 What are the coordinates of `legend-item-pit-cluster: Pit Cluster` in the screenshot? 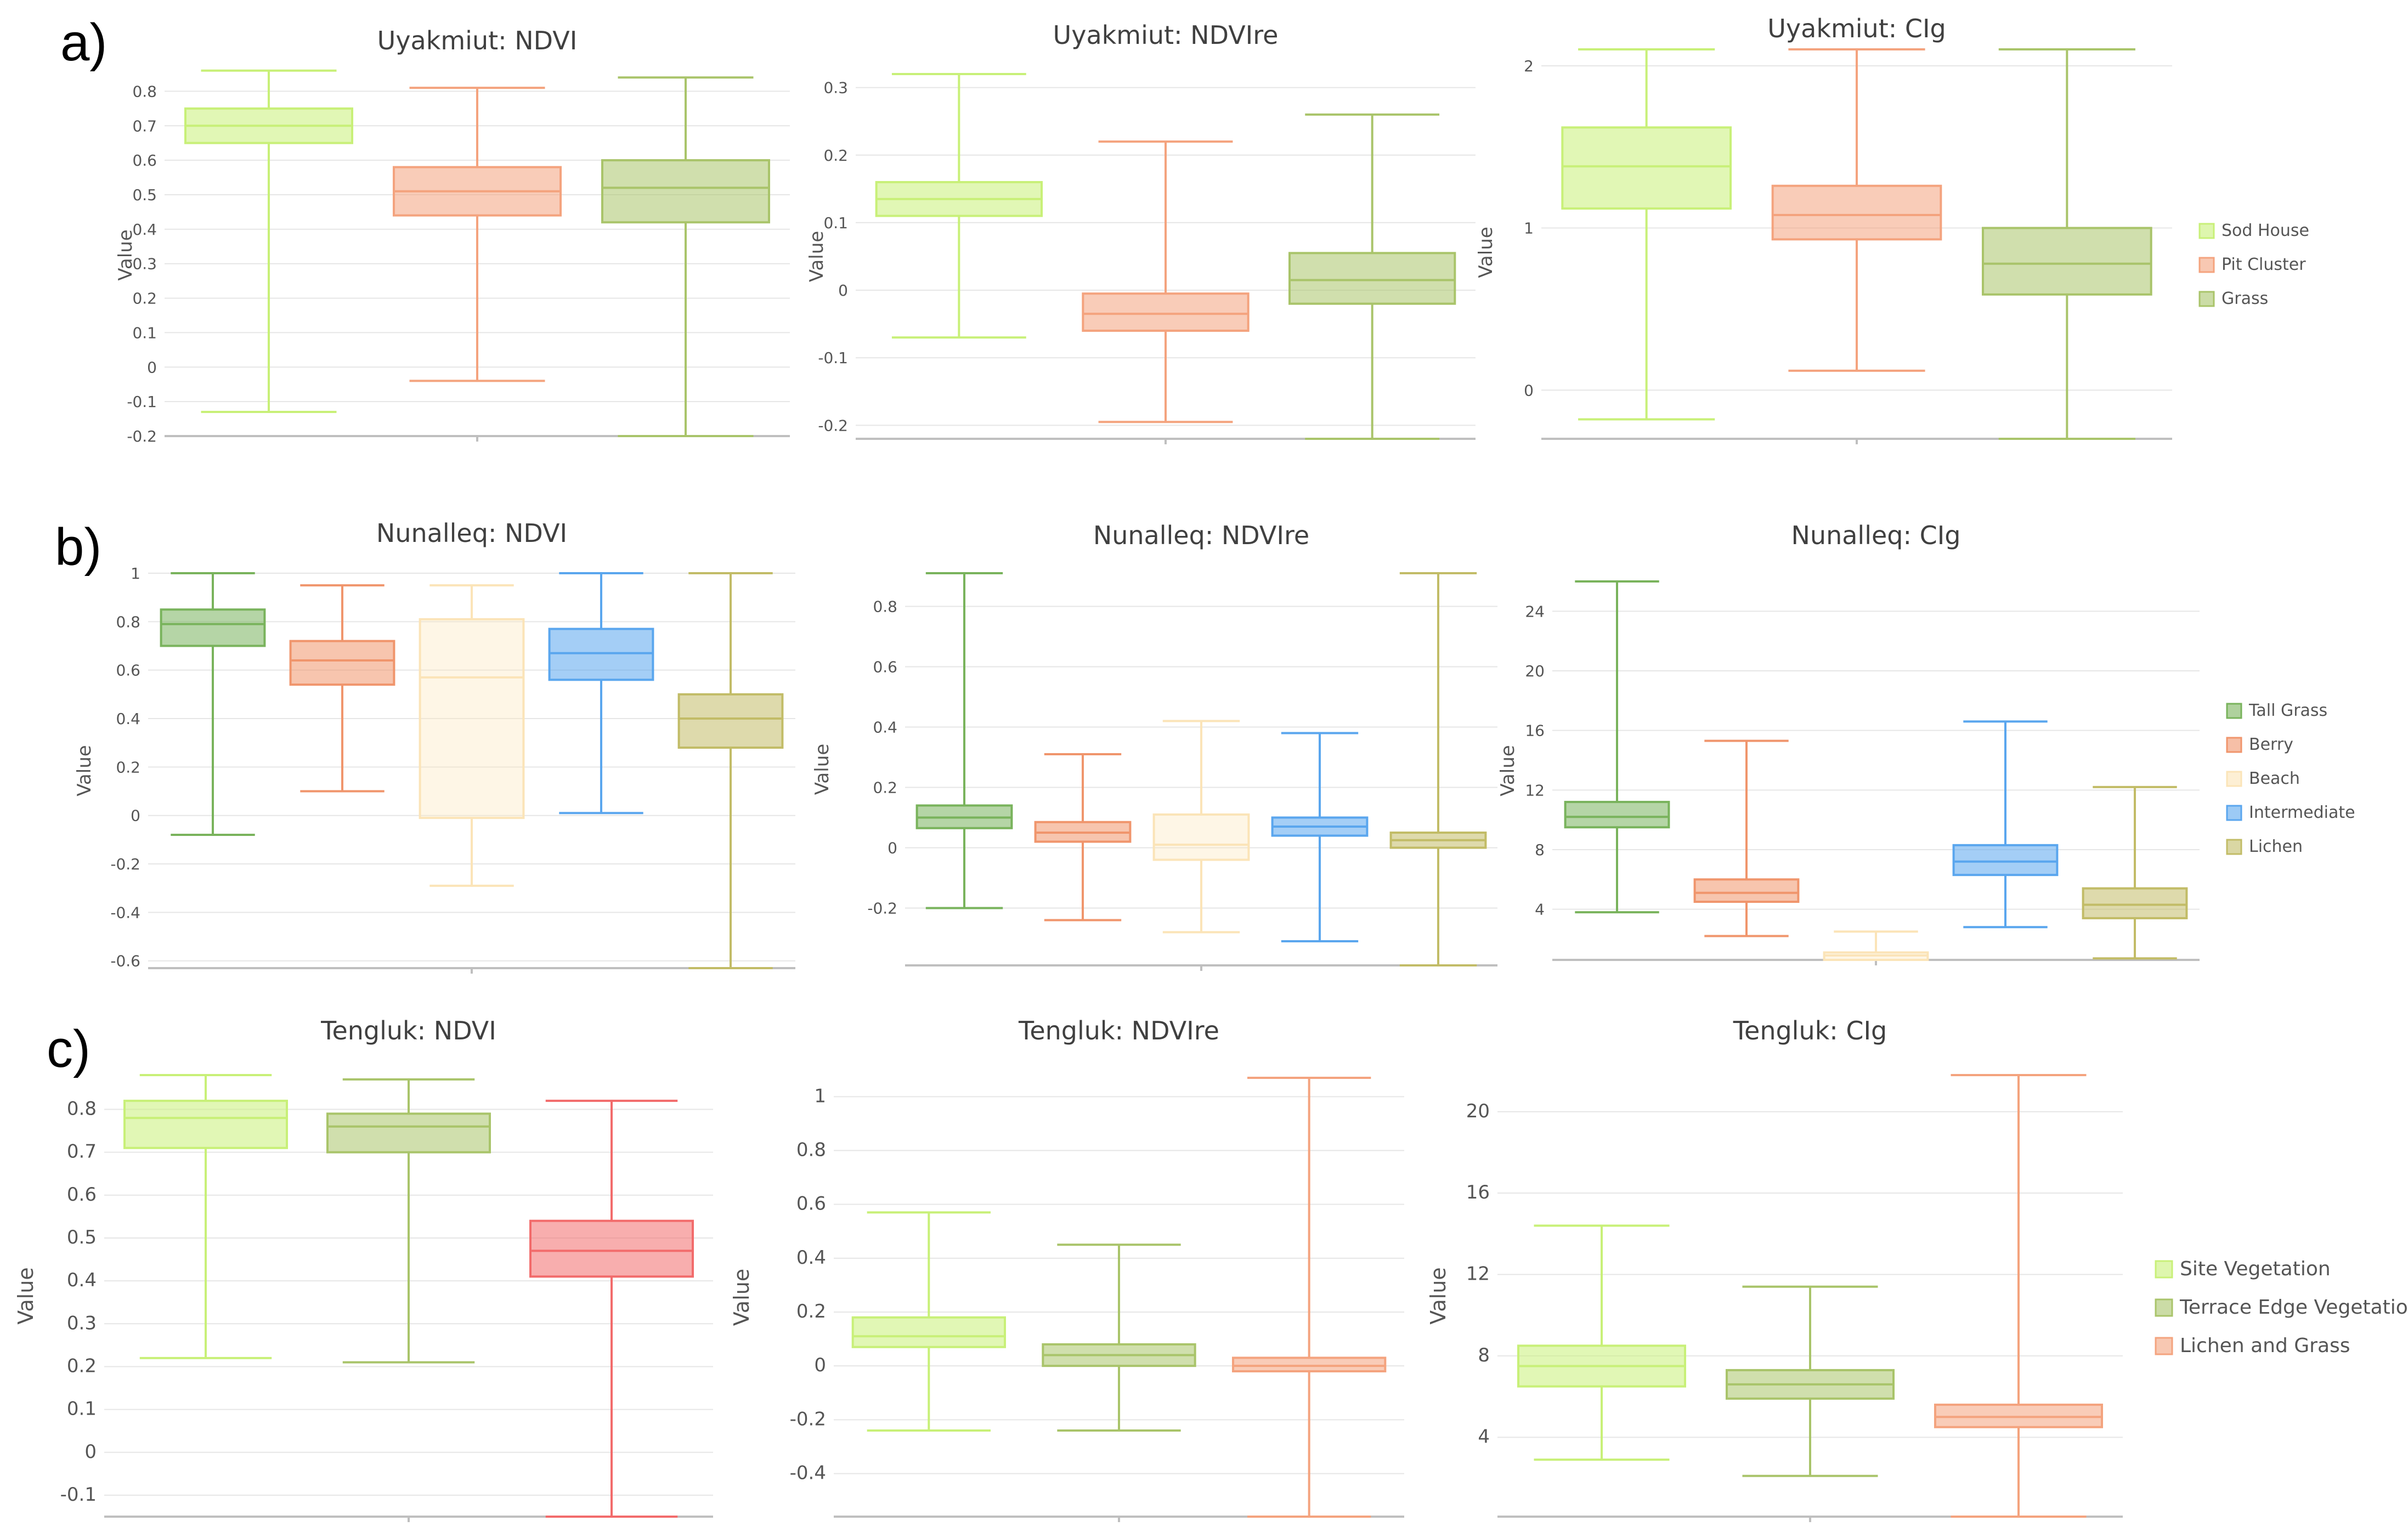 It's located at (2252, 264).